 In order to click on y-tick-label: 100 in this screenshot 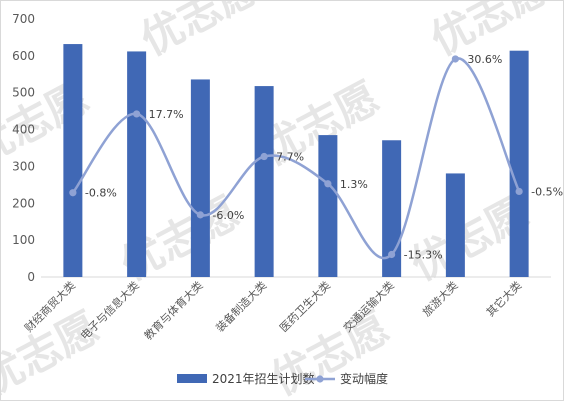, I will do `click(23, 240)`.